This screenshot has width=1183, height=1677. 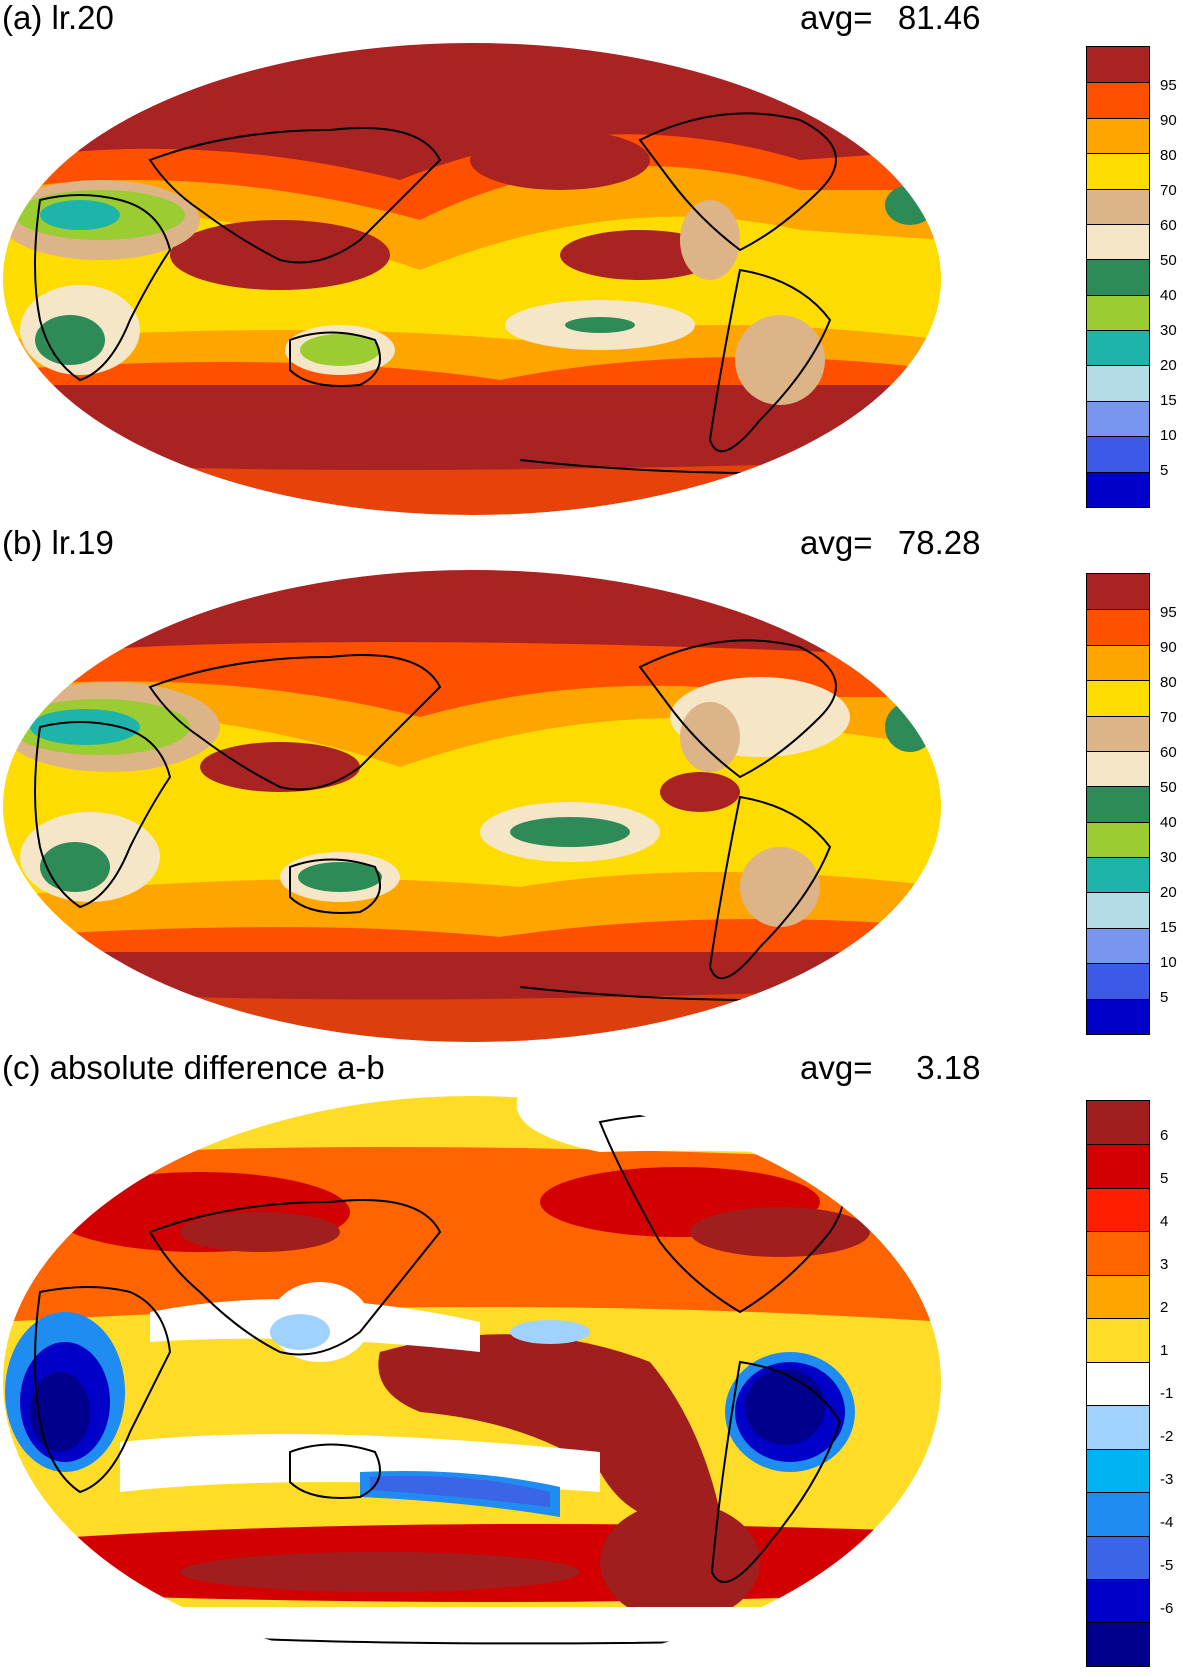 I want to click on panel-title: (b) lr.19, so click(x=58, y=542).